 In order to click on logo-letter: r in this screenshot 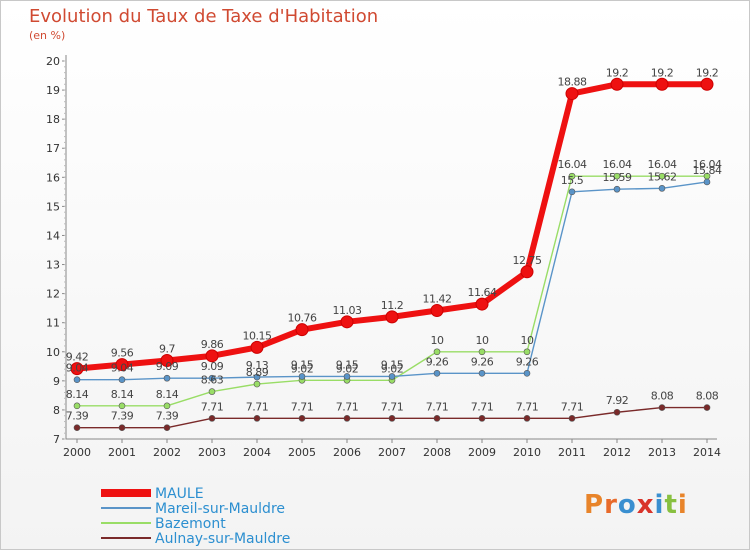, I will do `click(611, 505)`.